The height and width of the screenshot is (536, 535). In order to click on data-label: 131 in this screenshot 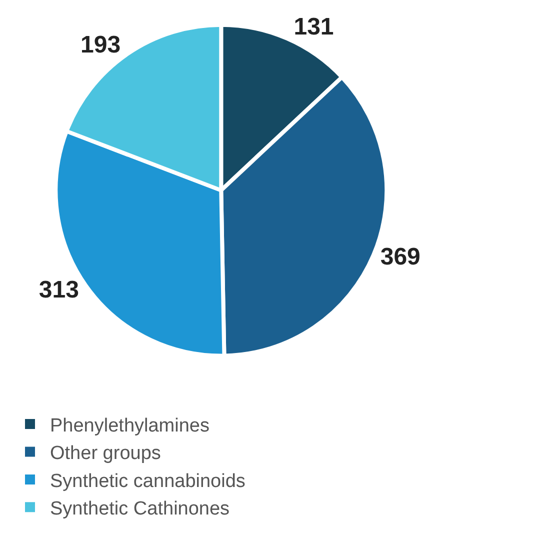, I will do `click(314, 27)`.